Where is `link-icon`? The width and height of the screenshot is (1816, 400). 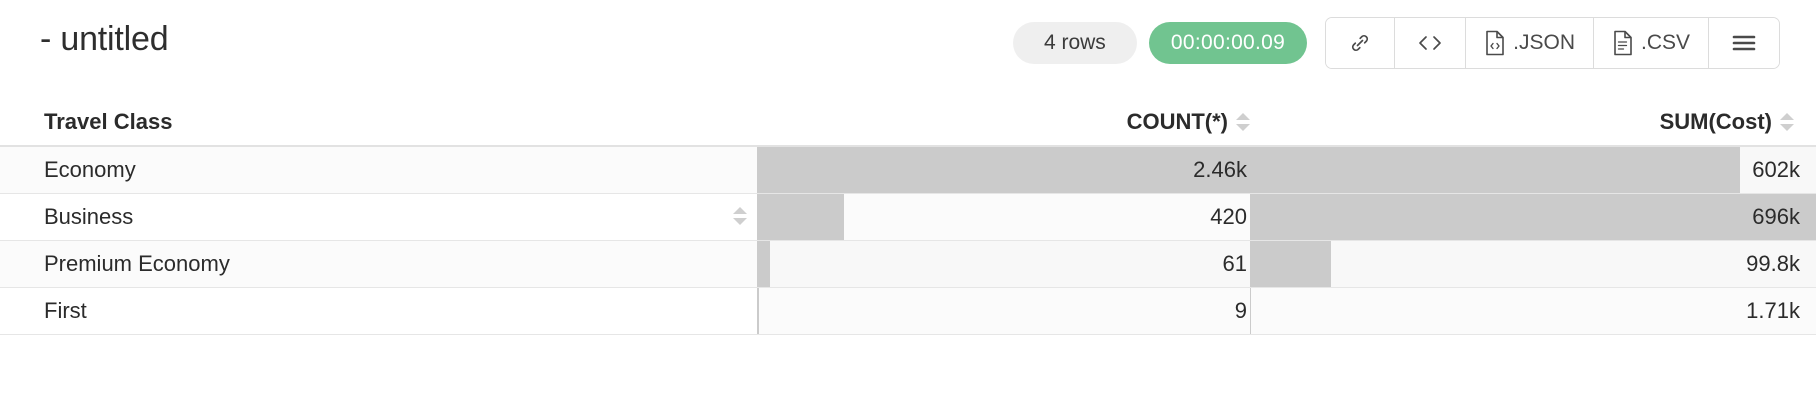 link-icon is located at coordinates (1360, 43).